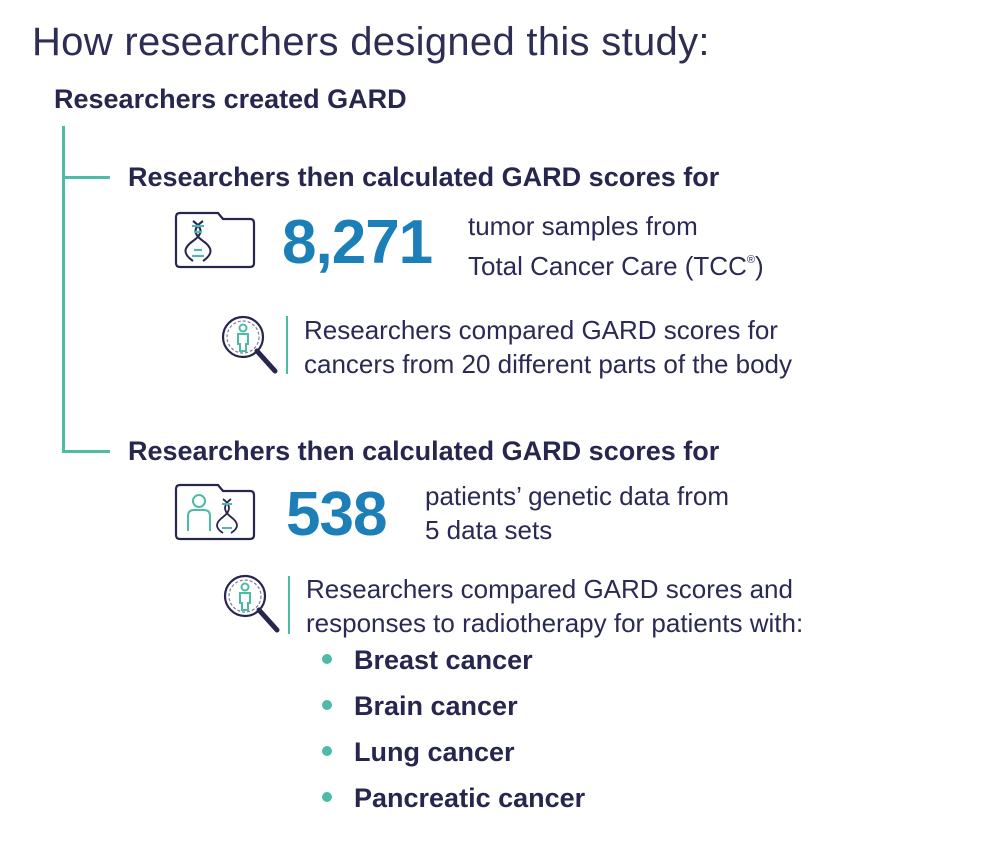 The width and height of the screenshot is (986, 848). Describe the element at coordinates (541, 330) in the screenshot. I see `tcc-note-line-1: Researchers compared GARD scores for` at that location.